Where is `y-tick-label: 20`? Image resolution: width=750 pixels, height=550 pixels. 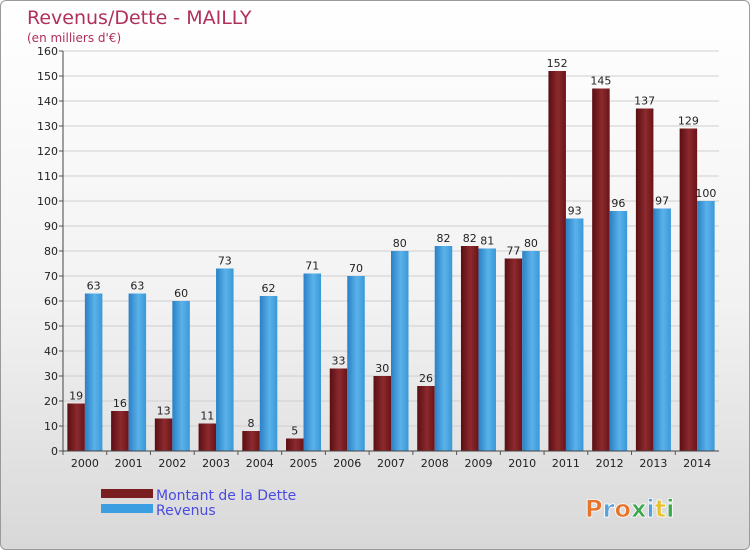 y-tick-label: 20 is located at coordinates (51, 401).